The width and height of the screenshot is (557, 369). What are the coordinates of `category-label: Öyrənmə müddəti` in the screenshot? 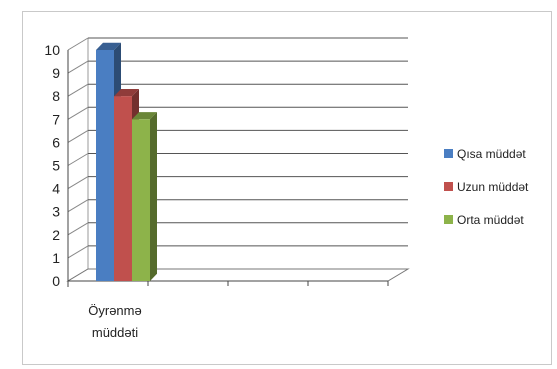 It's located at (114, 321).